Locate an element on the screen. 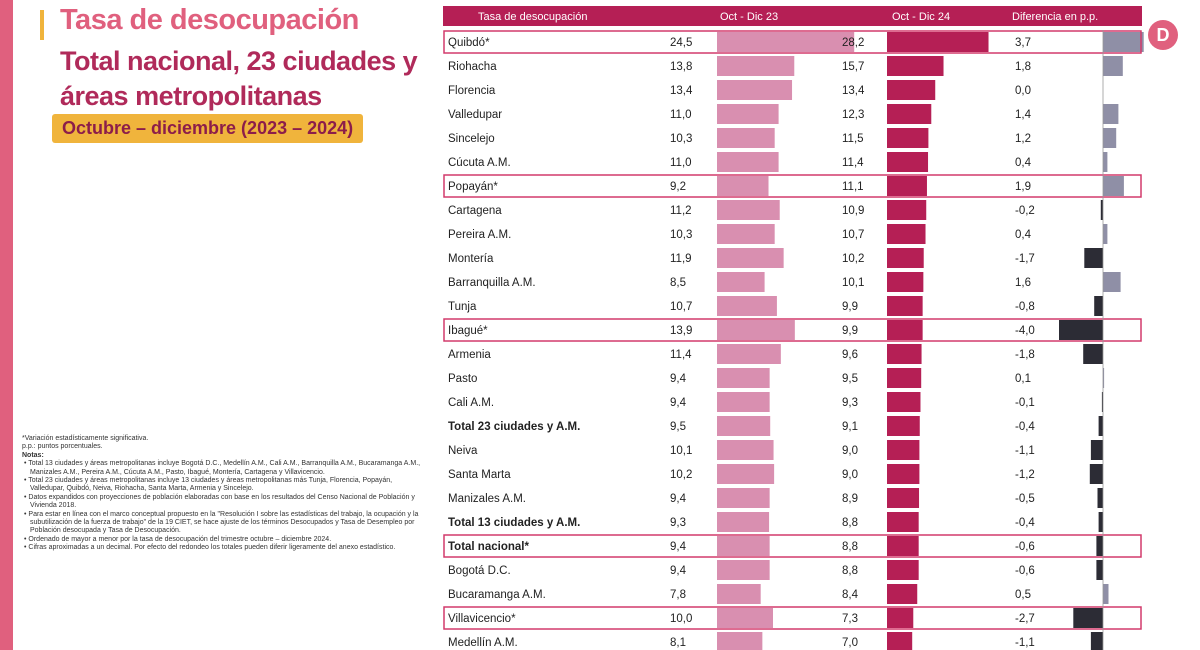  row-label: Manizales A.M. is located at coordinates (487, 499).